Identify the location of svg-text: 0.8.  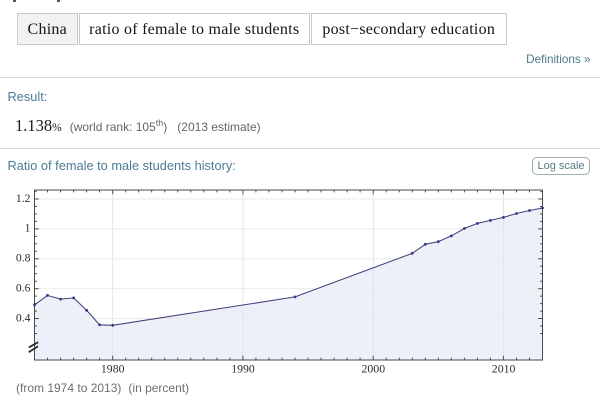
(23, 258).